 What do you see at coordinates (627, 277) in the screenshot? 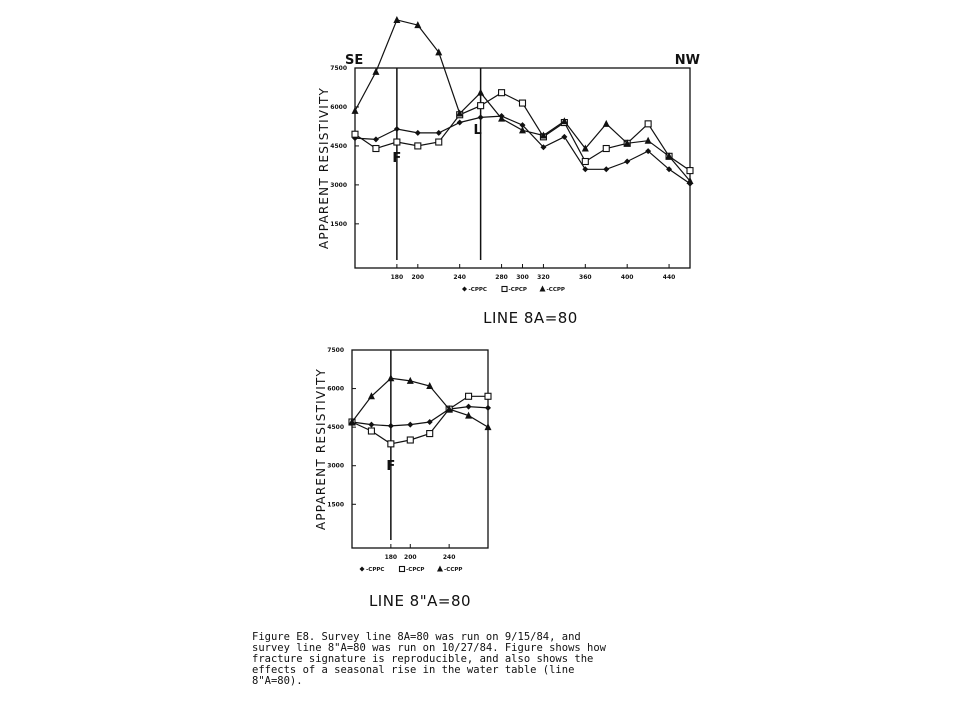
I see `x-tick-label: 400` at bounding box center [627, 277].